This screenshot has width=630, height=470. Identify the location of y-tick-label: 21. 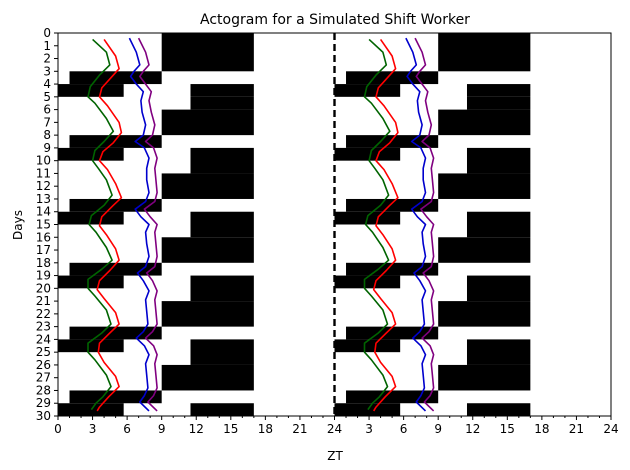
(43, 301).